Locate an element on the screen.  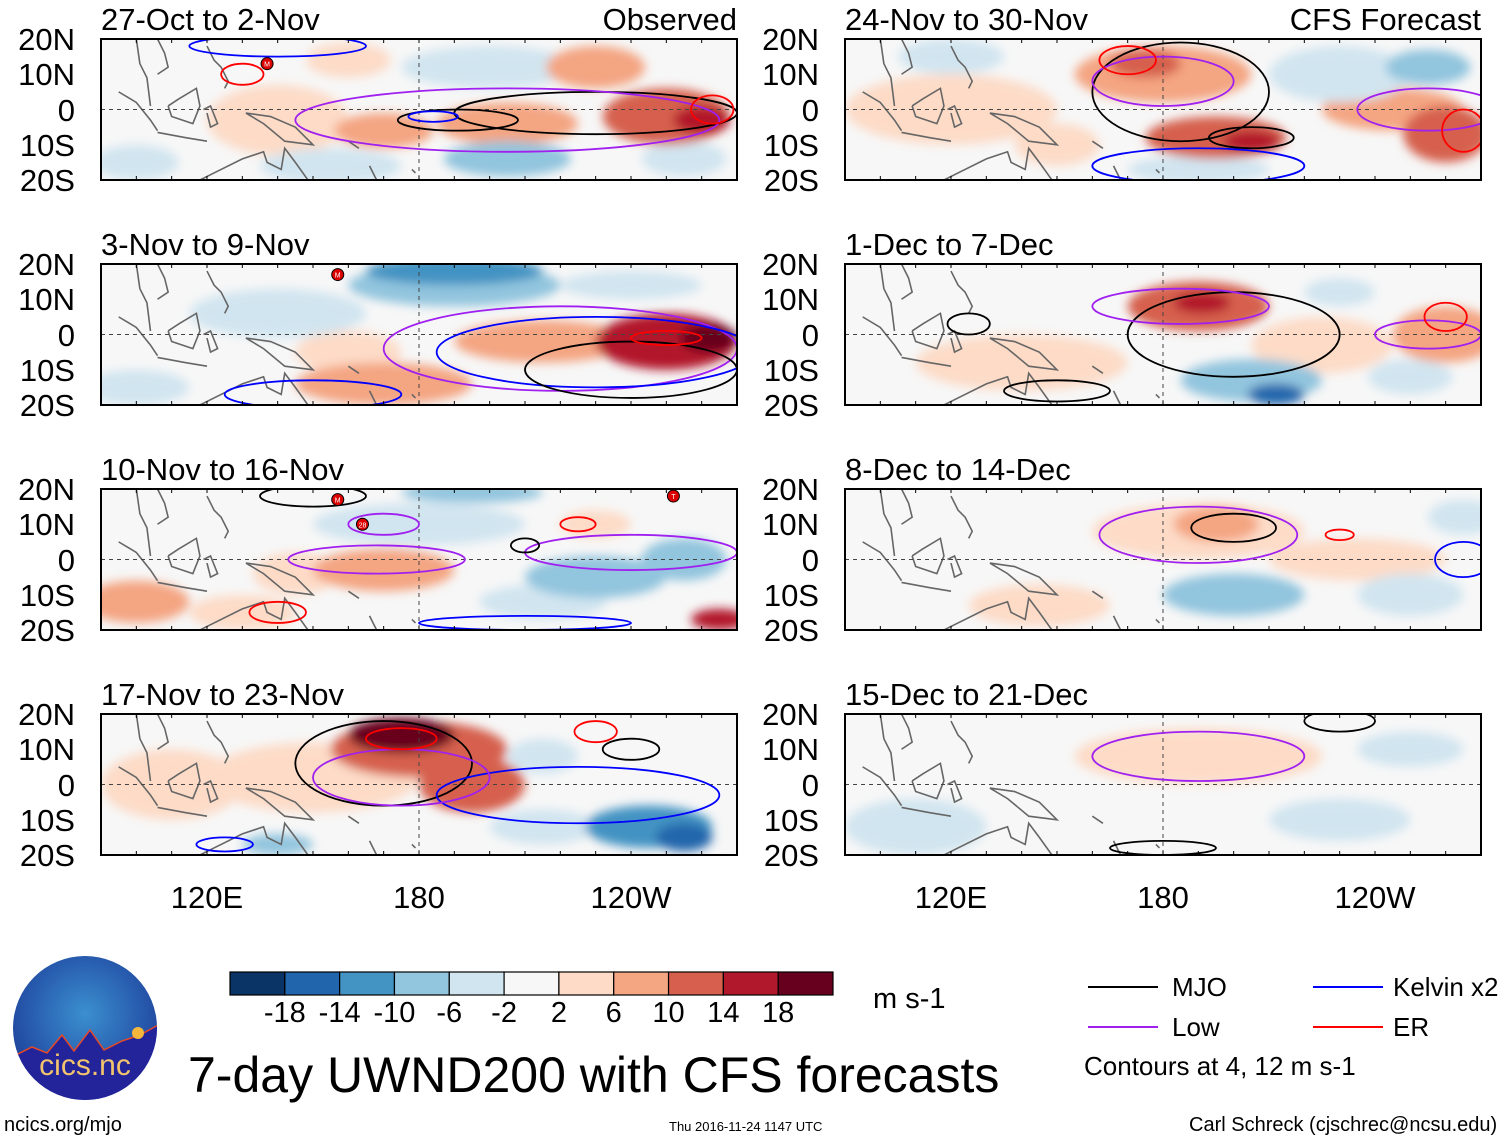
panel-title: 27-Oct to 2-Nov is located at coordinates (210, 19).